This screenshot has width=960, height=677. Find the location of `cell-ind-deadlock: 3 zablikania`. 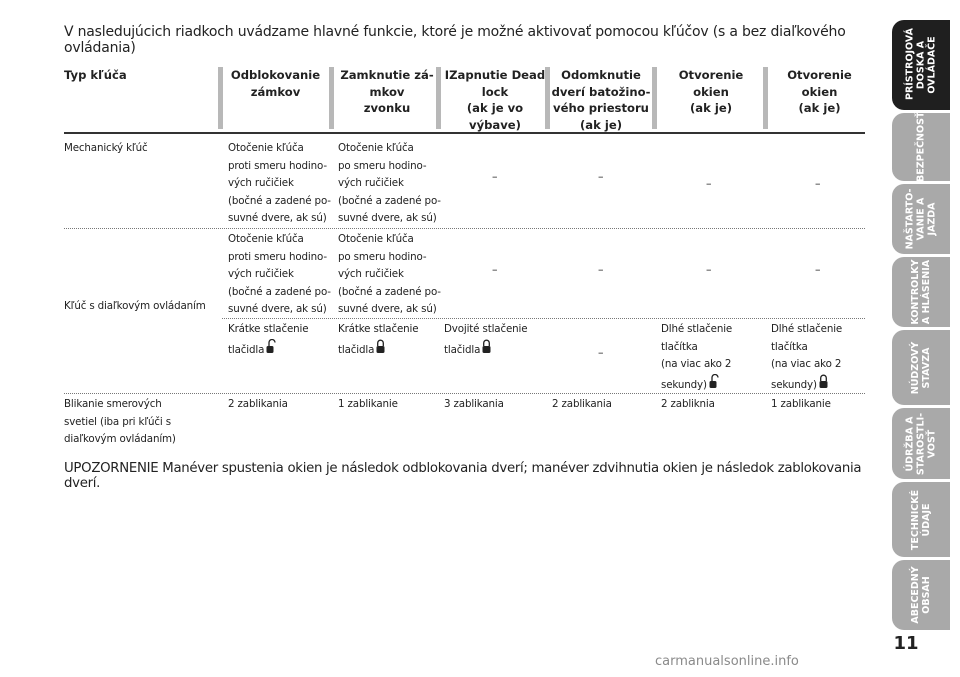

cell-ind-deadlock: 3 zablikania is located at coordinates (474, 404).